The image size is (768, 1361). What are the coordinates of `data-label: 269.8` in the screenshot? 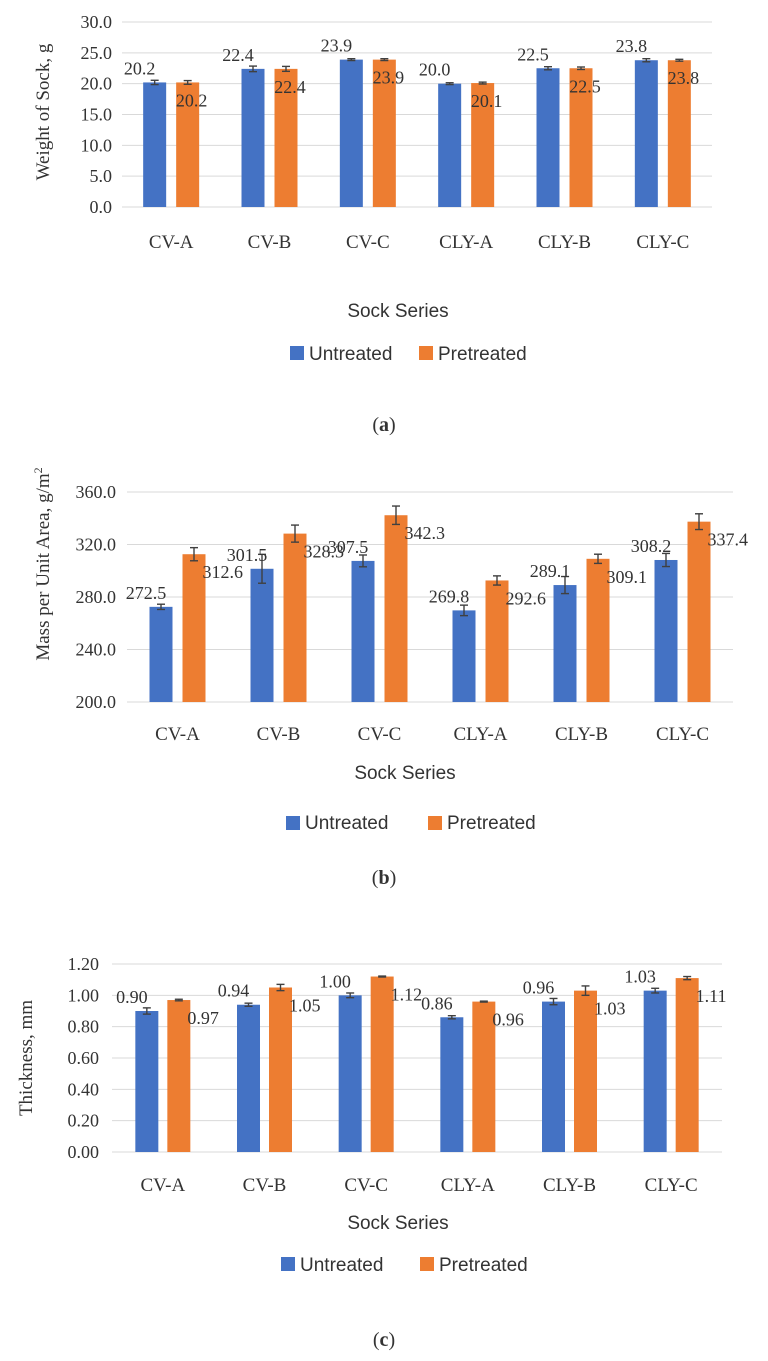 It's located at (449, 596).